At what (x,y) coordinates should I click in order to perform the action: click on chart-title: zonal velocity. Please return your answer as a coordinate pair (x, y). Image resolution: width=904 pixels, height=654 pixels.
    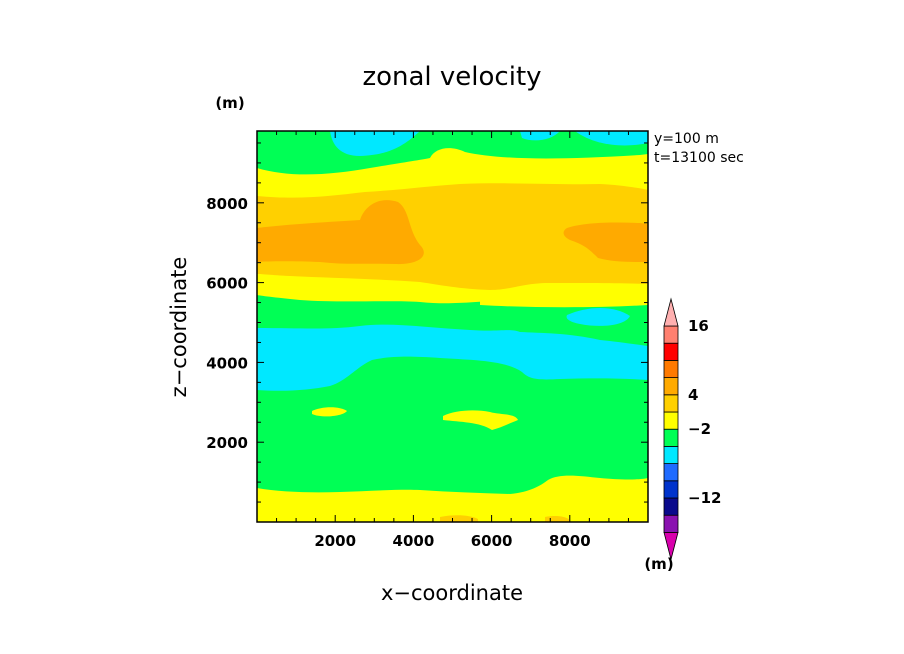
    Looking at the image, I should click on (451, 77).